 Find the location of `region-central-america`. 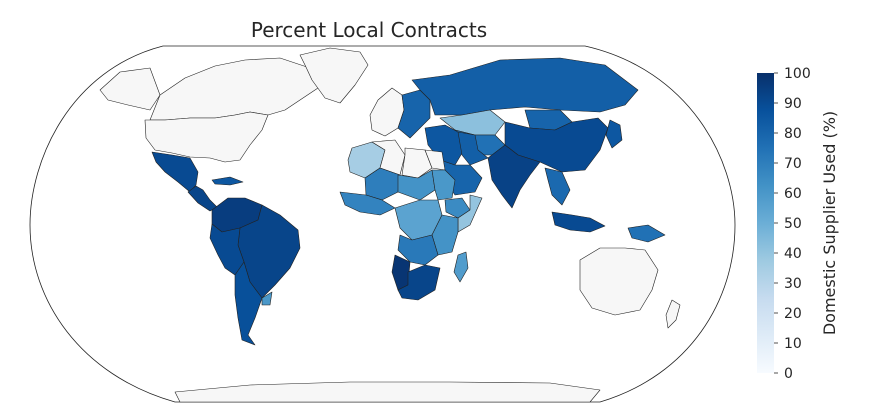

region-central-america is located at coordinates (202, 198).